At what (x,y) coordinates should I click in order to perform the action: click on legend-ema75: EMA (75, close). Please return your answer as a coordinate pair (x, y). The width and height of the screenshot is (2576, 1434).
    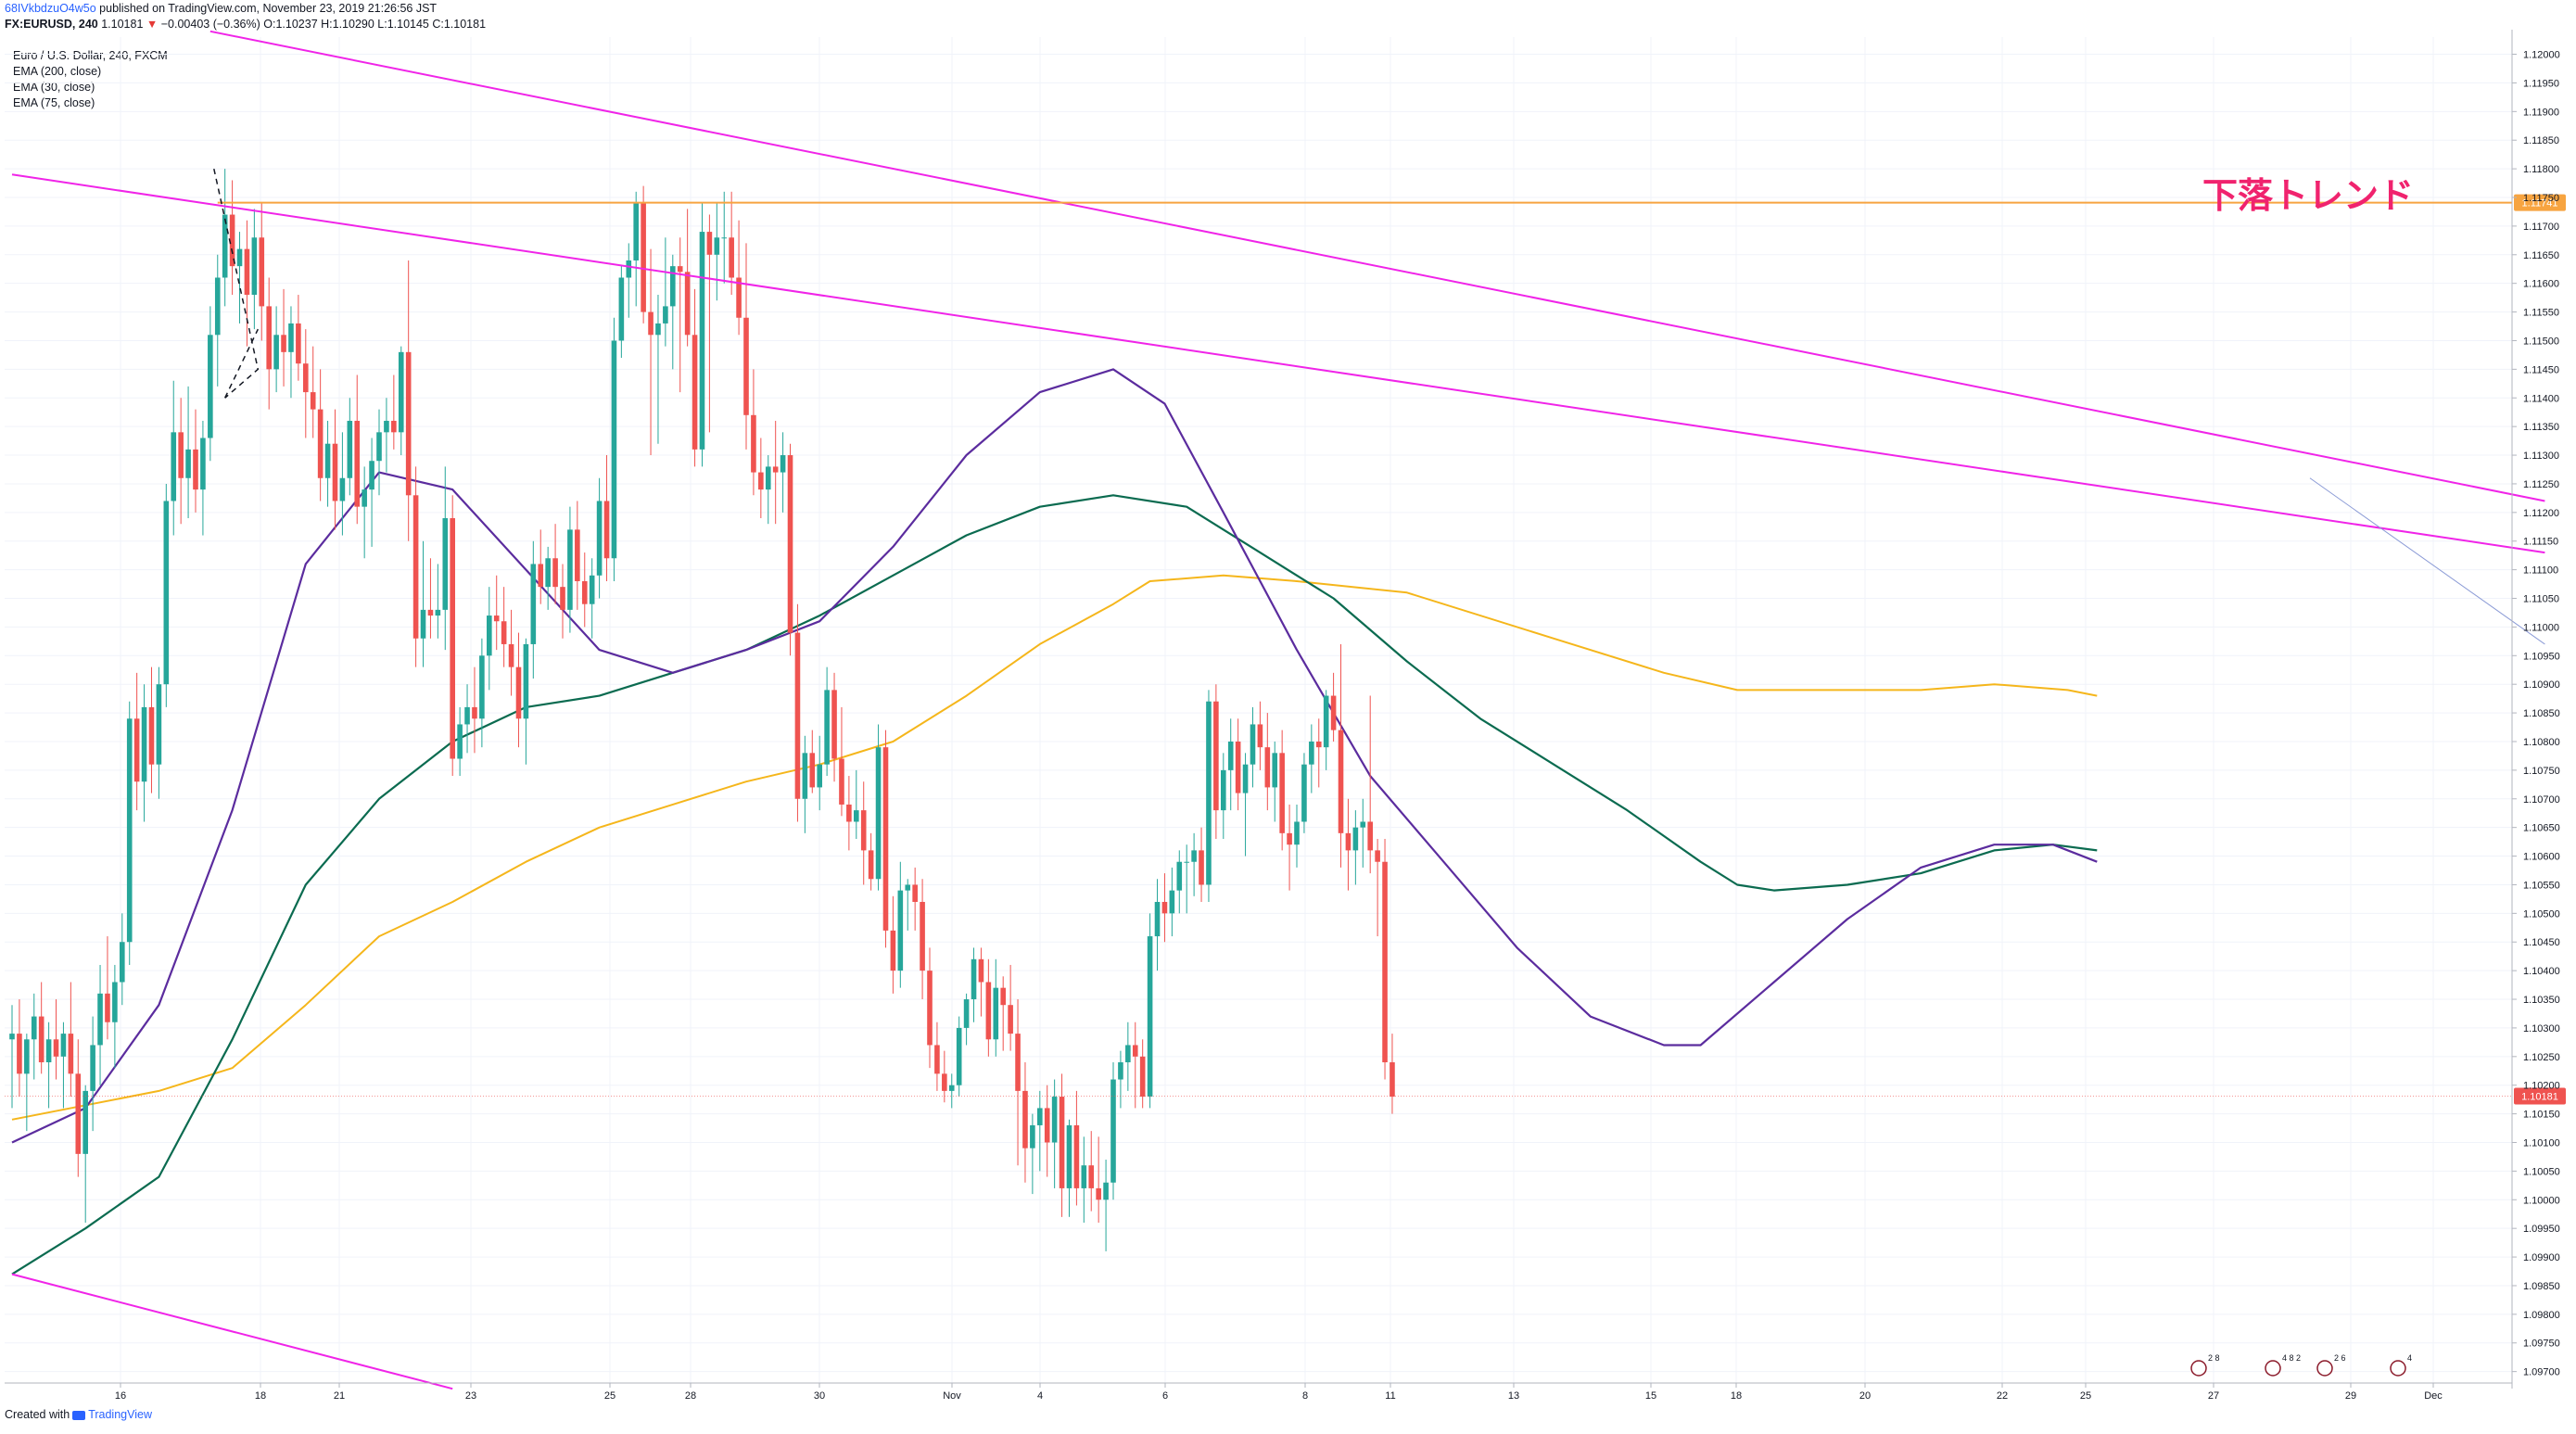
    Looking at the image, I should click on (54, 102).